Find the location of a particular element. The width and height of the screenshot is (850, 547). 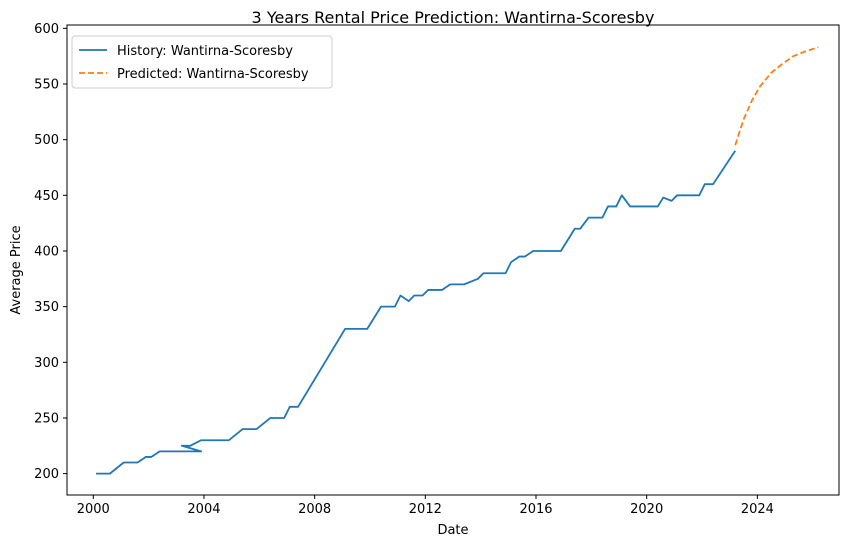

y-tick-label: 250 is located at coordinates (46, 418).